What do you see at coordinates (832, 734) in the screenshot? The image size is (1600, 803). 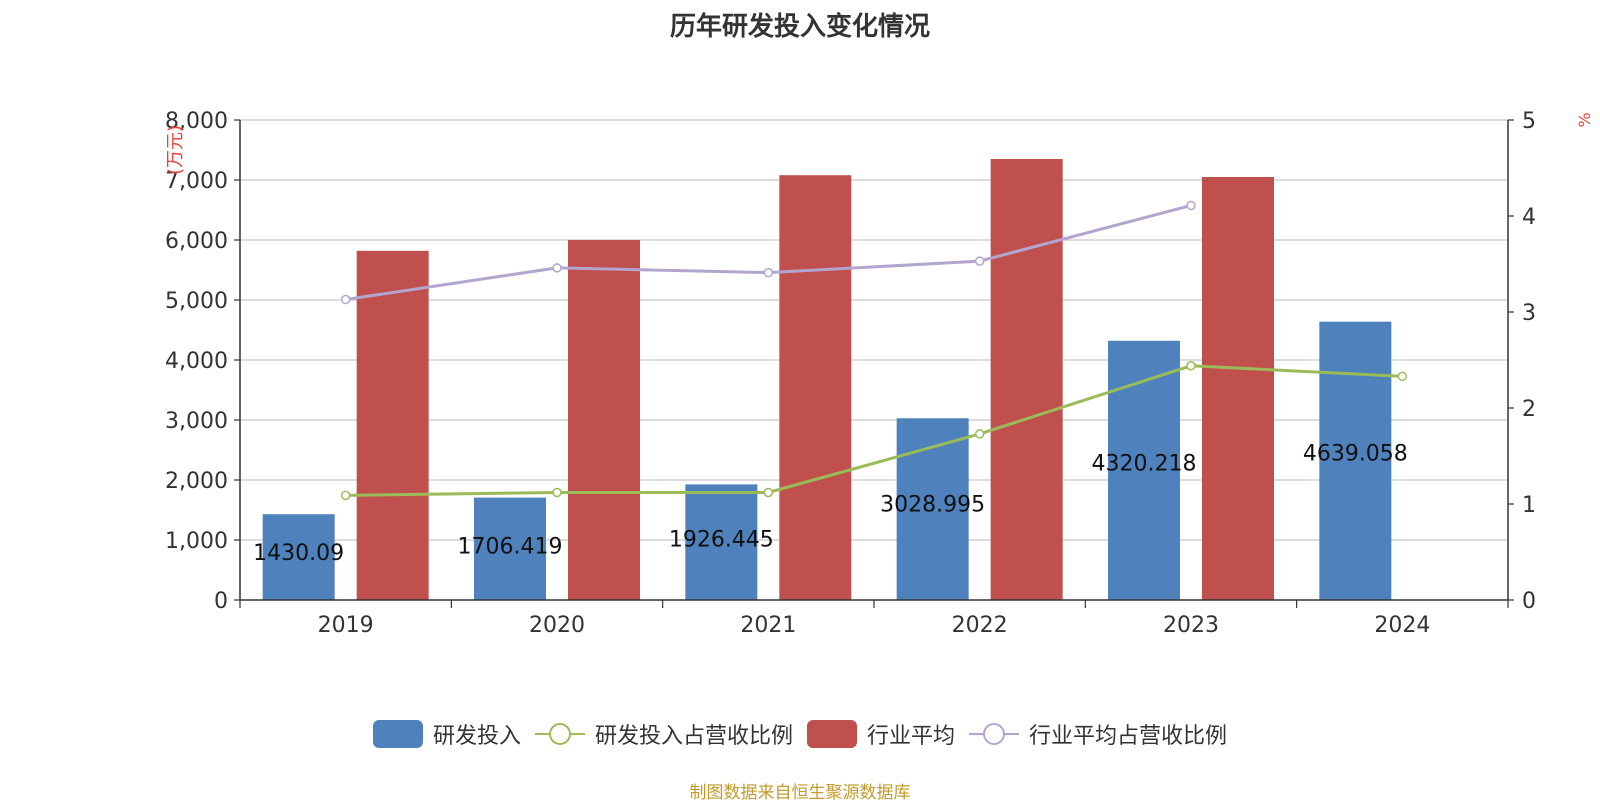 I see `legend-swatch-red` at bounding box center [832, 734].